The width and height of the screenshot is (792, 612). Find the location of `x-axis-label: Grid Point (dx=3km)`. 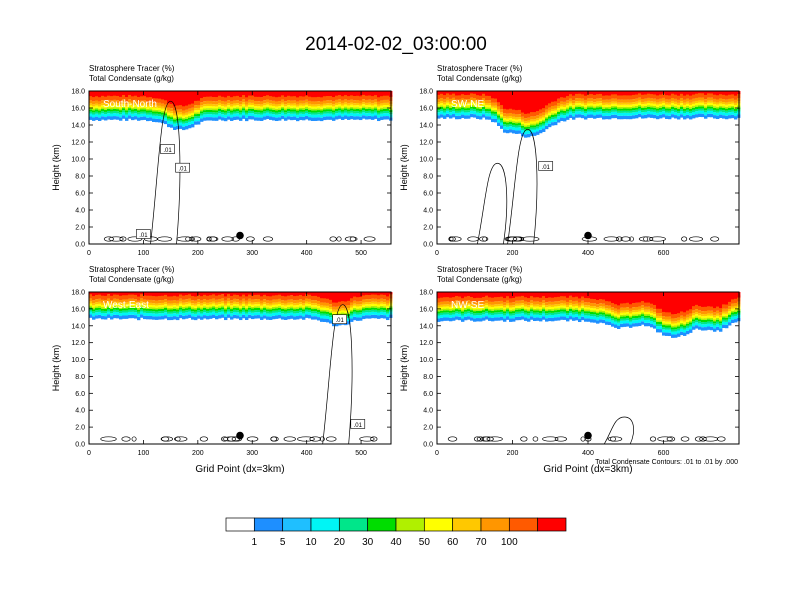

x-axis-label: Grid Point (dx=3km) is located at coordinates (587, 469).